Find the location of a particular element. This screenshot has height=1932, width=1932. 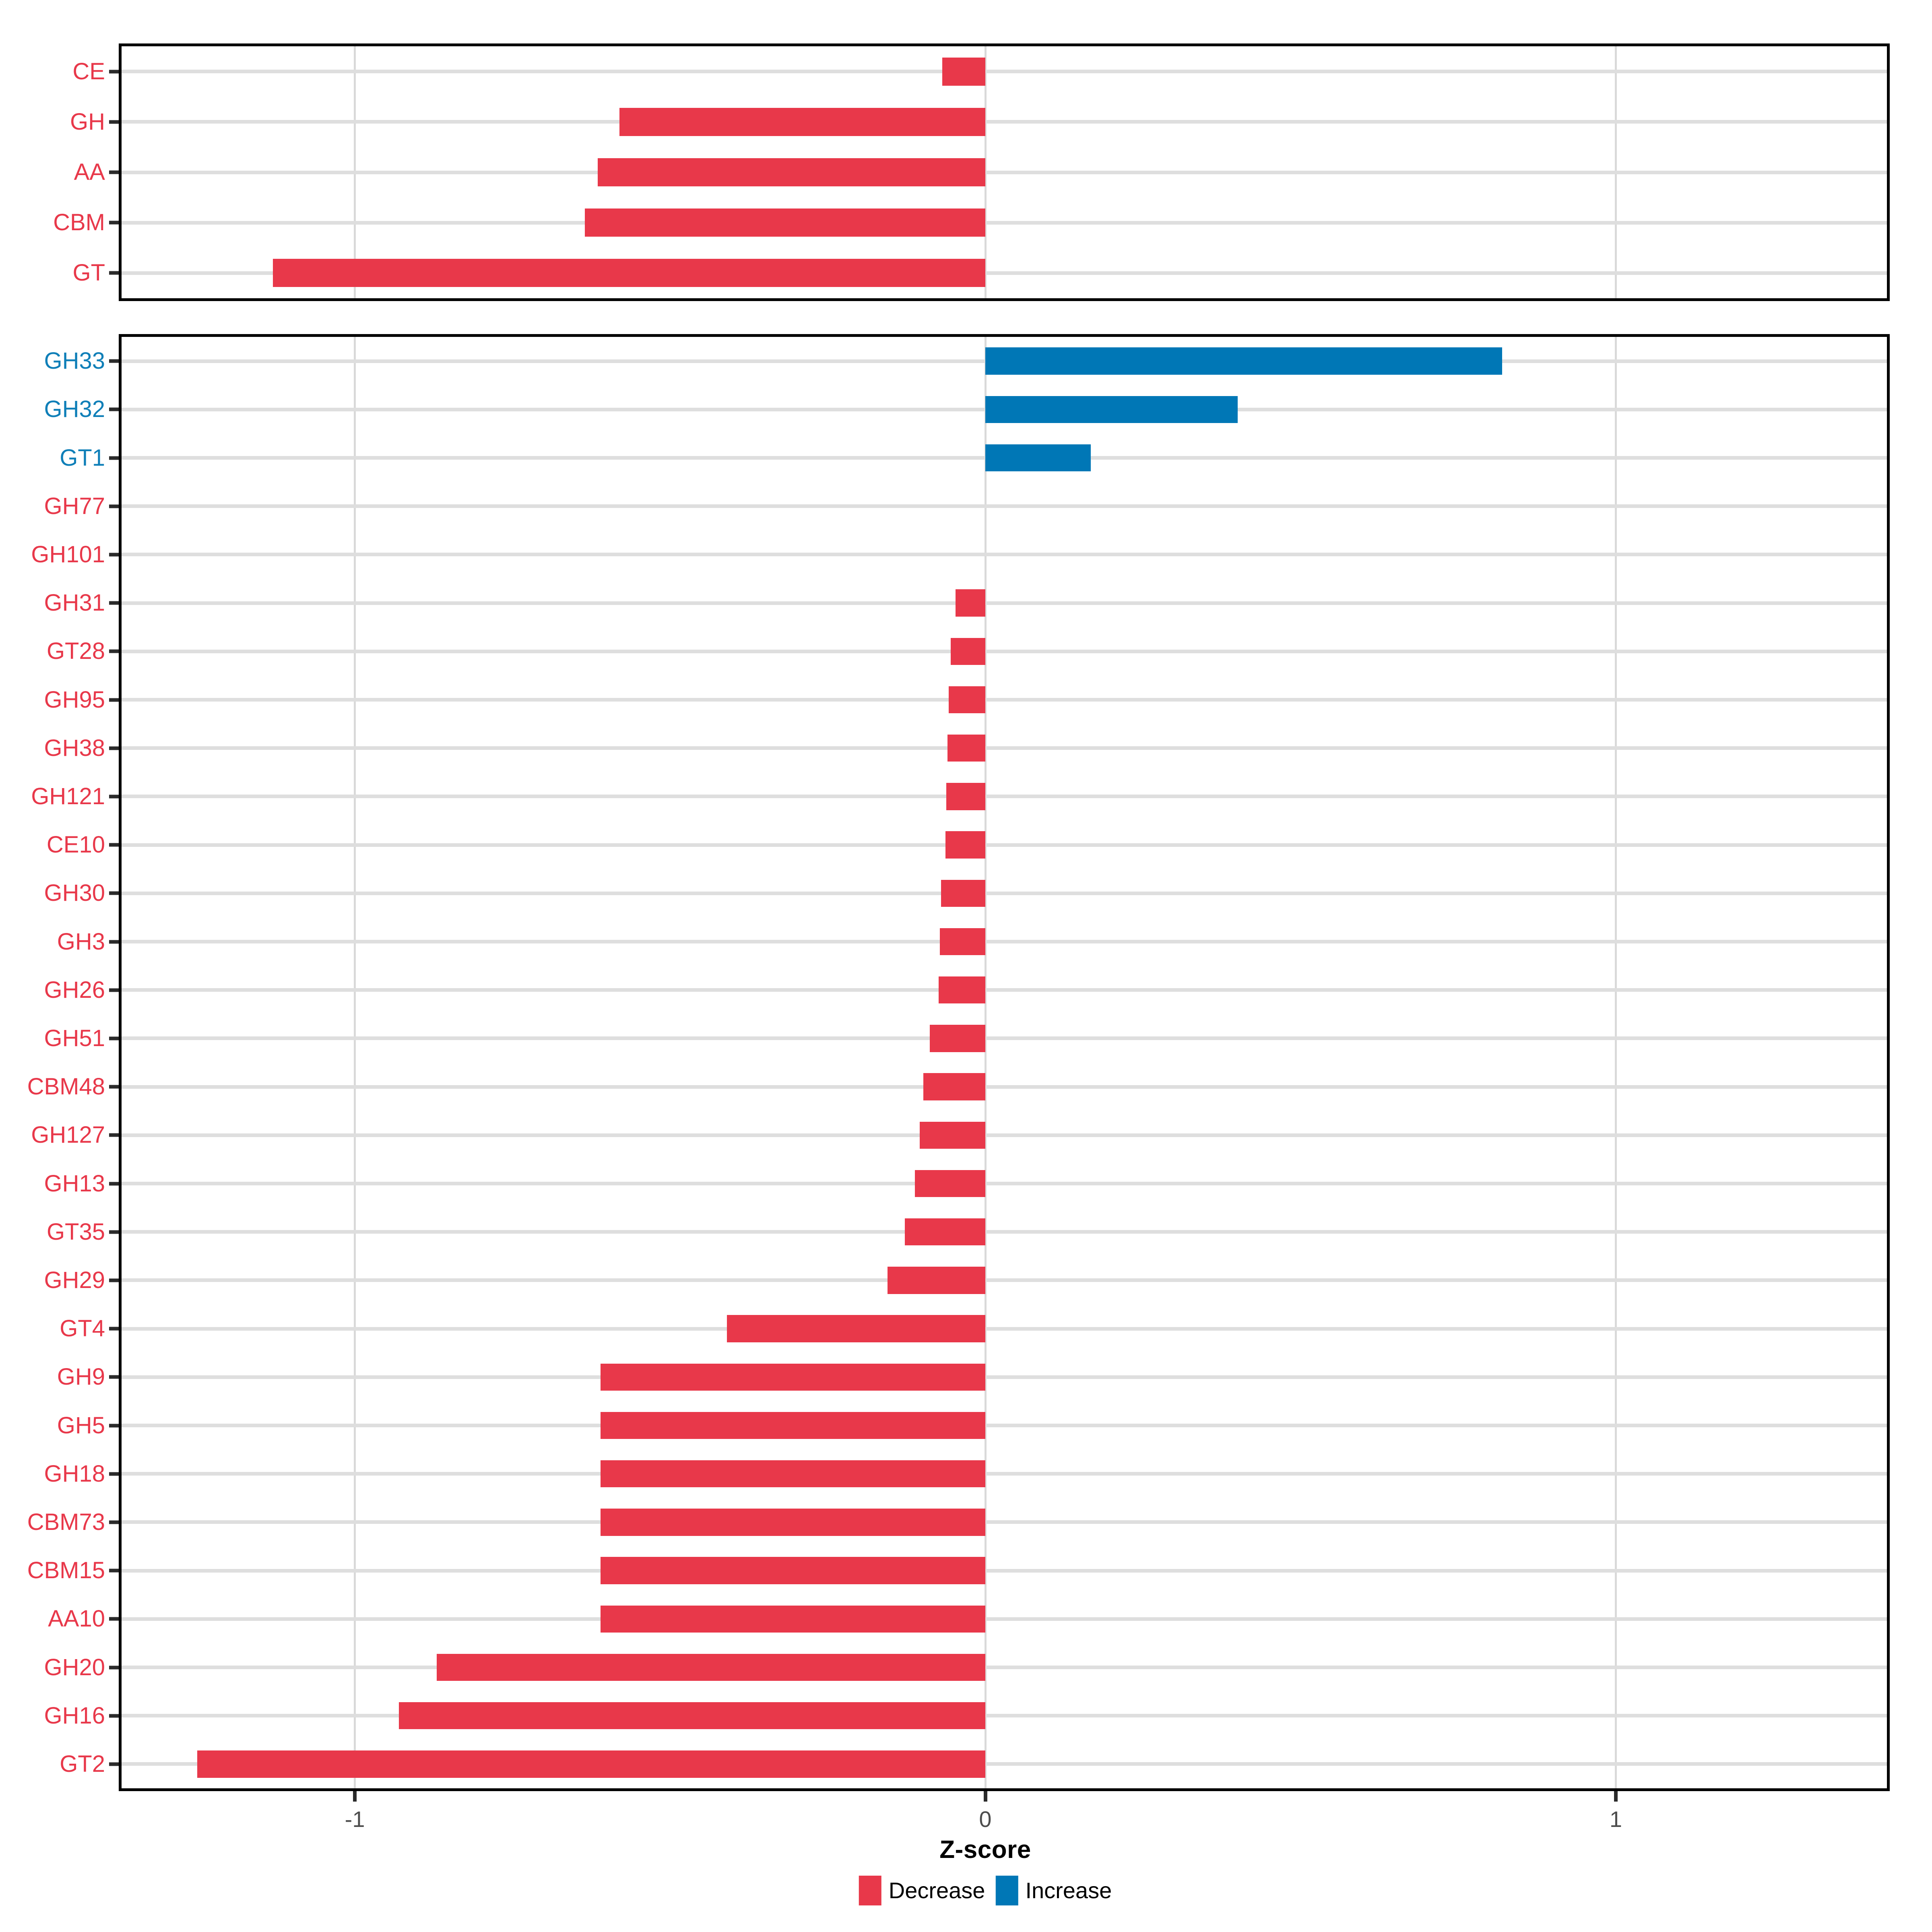

y-axis-label-gh31: GH31 is located at coordinates (74, 603).